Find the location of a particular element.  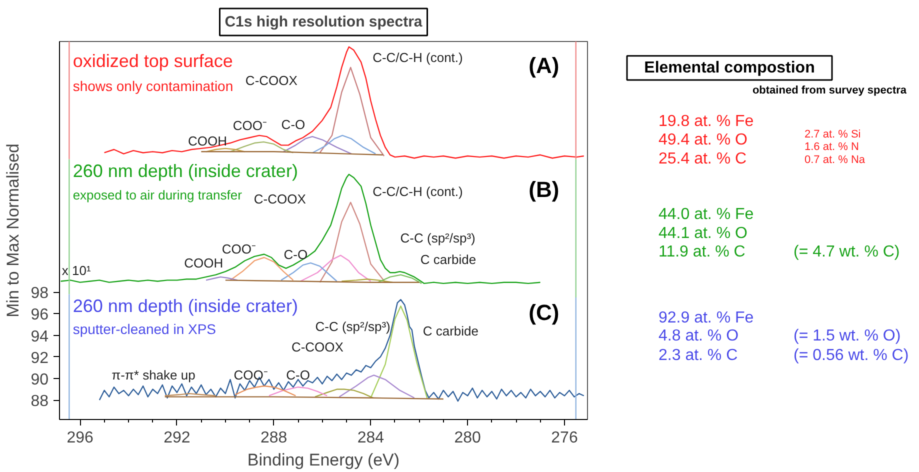

y-tick-label: 90 is located at coordinates (39, 379).